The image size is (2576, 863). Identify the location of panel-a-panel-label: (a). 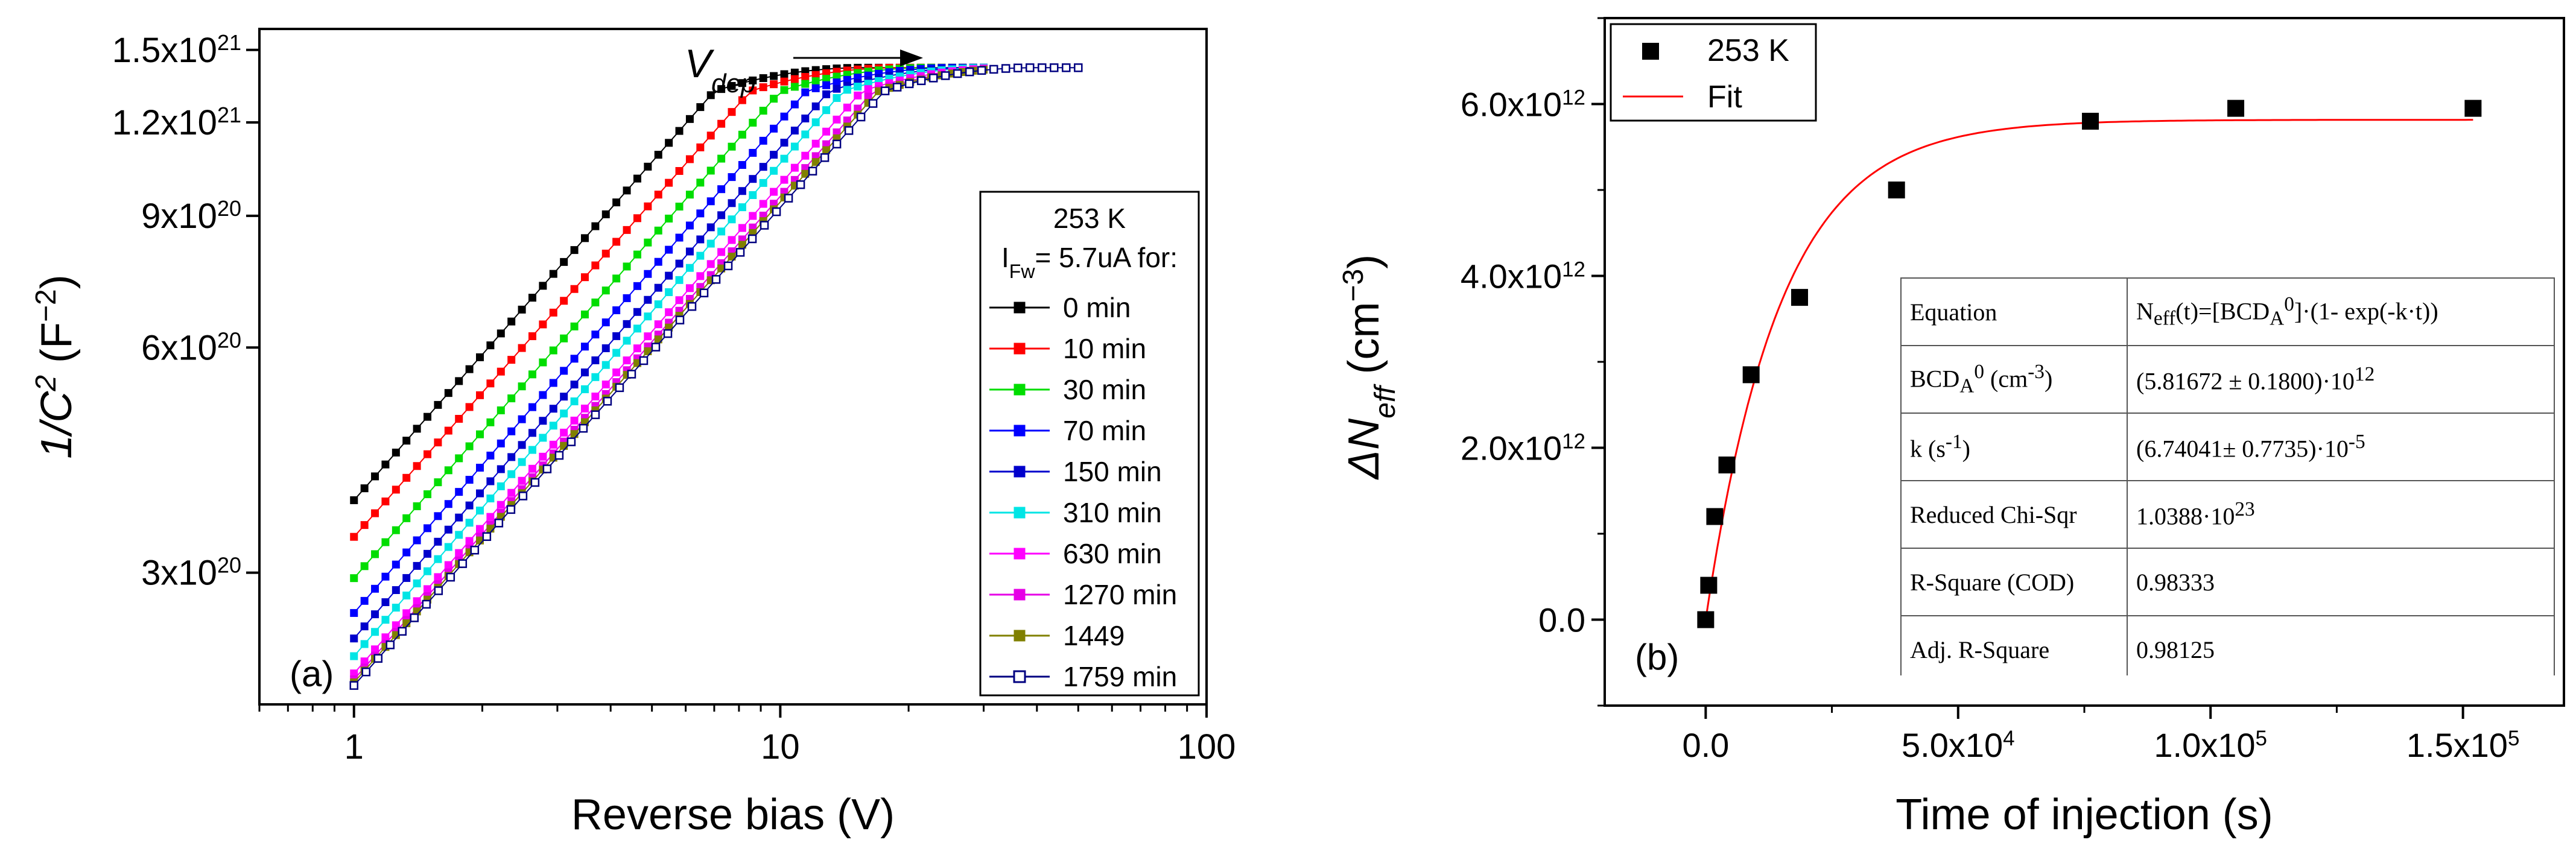
(312, 674).